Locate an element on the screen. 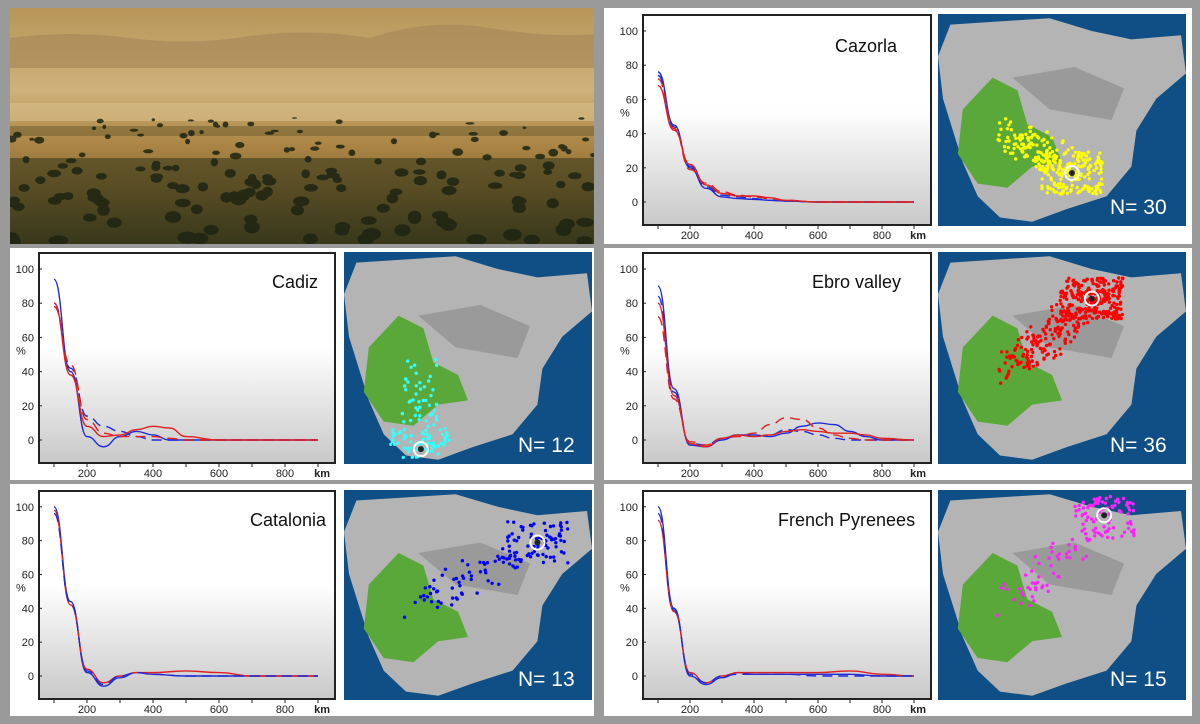 The width and height of the screenshot is (1200, 724). chart-pyrenees-title: French Pyrenees is located at coordinates (847, 520).